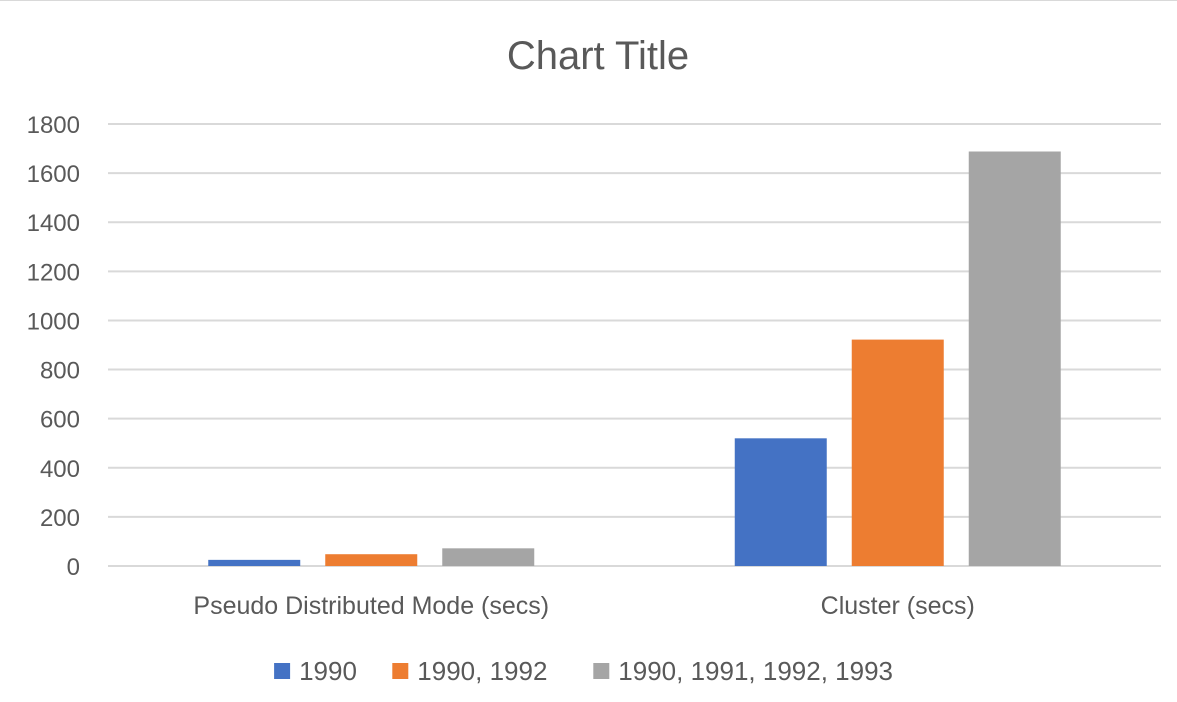 This screenshot has height=702, width=1177. What do you see at coordinates (328, 671) in the screenshot?
I see `legend-label: 1990` at bounding box center [328, 671].